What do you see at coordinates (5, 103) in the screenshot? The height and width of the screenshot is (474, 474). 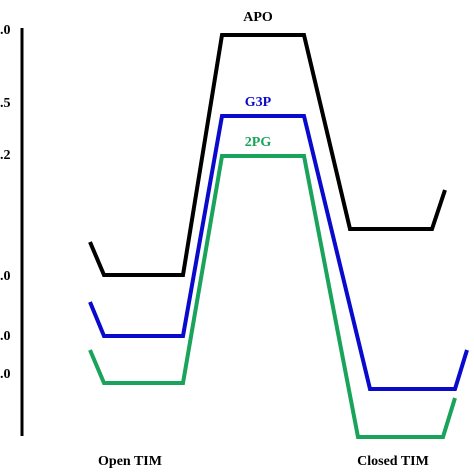 I see `axis-label: .5` at bounding box center [5, 103].